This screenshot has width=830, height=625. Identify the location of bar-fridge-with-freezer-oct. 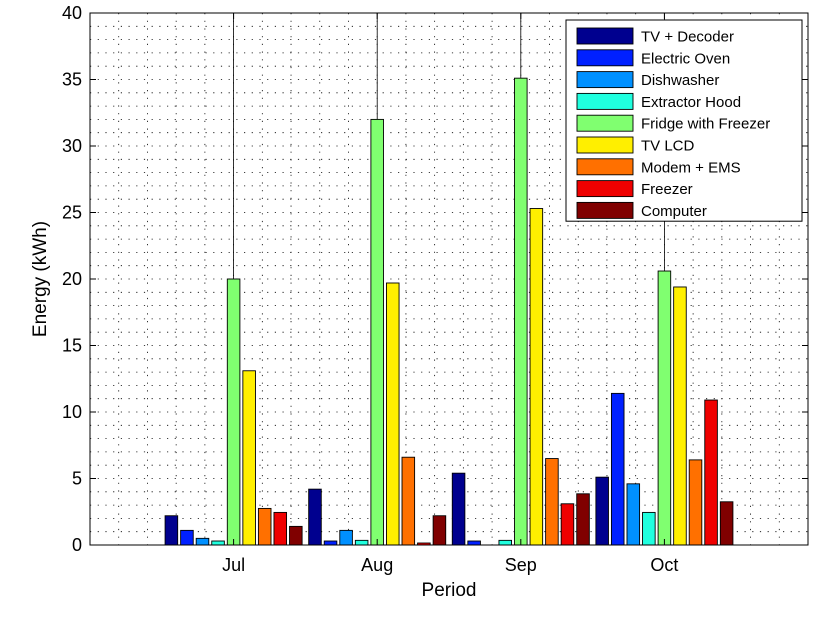
(664, 408).